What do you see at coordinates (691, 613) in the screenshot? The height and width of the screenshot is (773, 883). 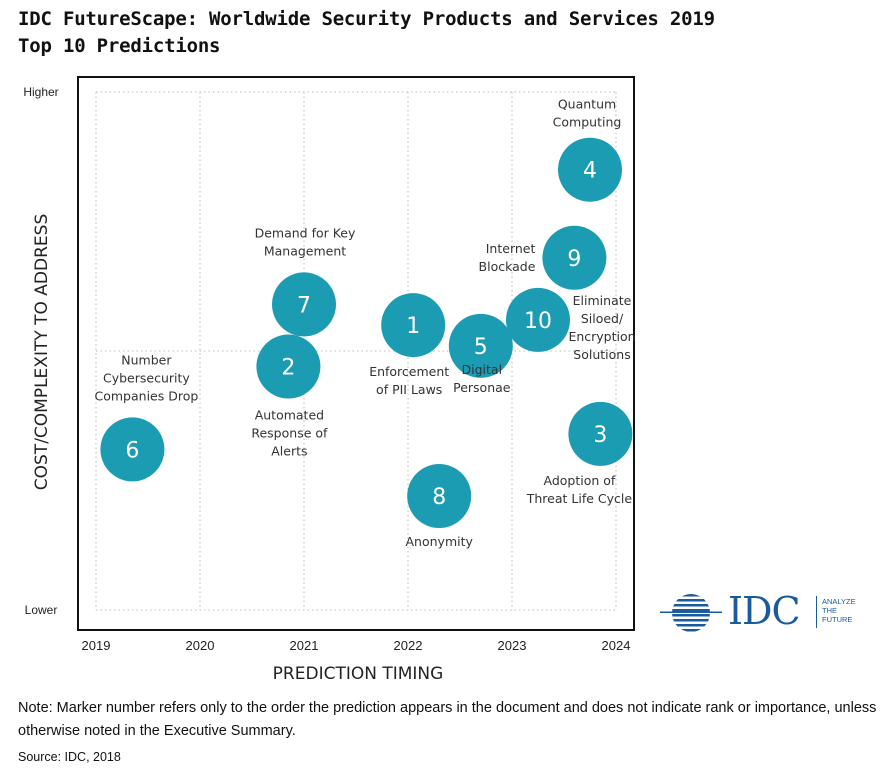 I see `globe-icon` at bounding box center [691, 613].